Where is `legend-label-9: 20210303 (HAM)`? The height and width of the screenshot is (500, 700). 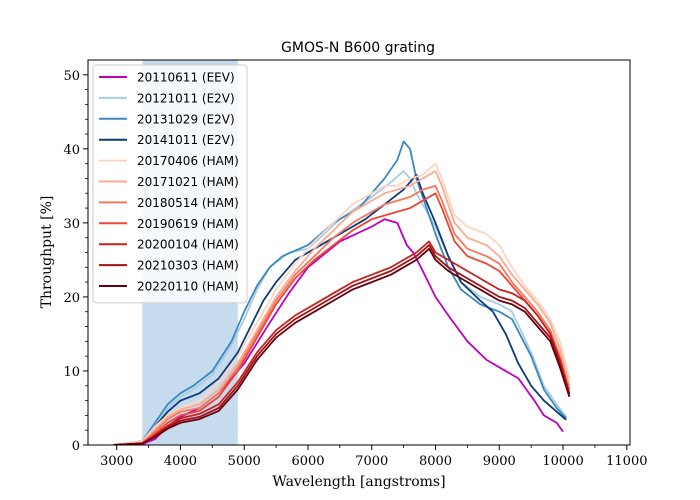
legend-label-9: 20210303 (HAM) is located at coordinates (188, 266).